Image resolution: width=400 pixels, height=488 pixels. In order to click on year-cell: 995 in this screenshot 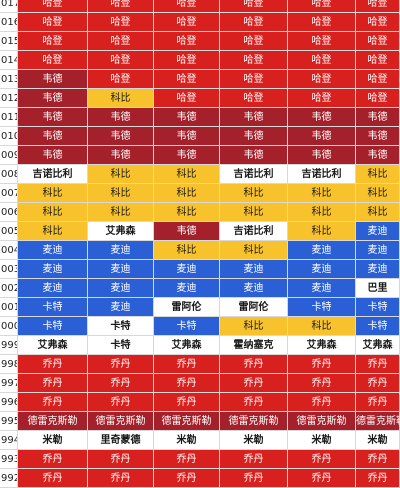, I will do `click(9, 421)`.